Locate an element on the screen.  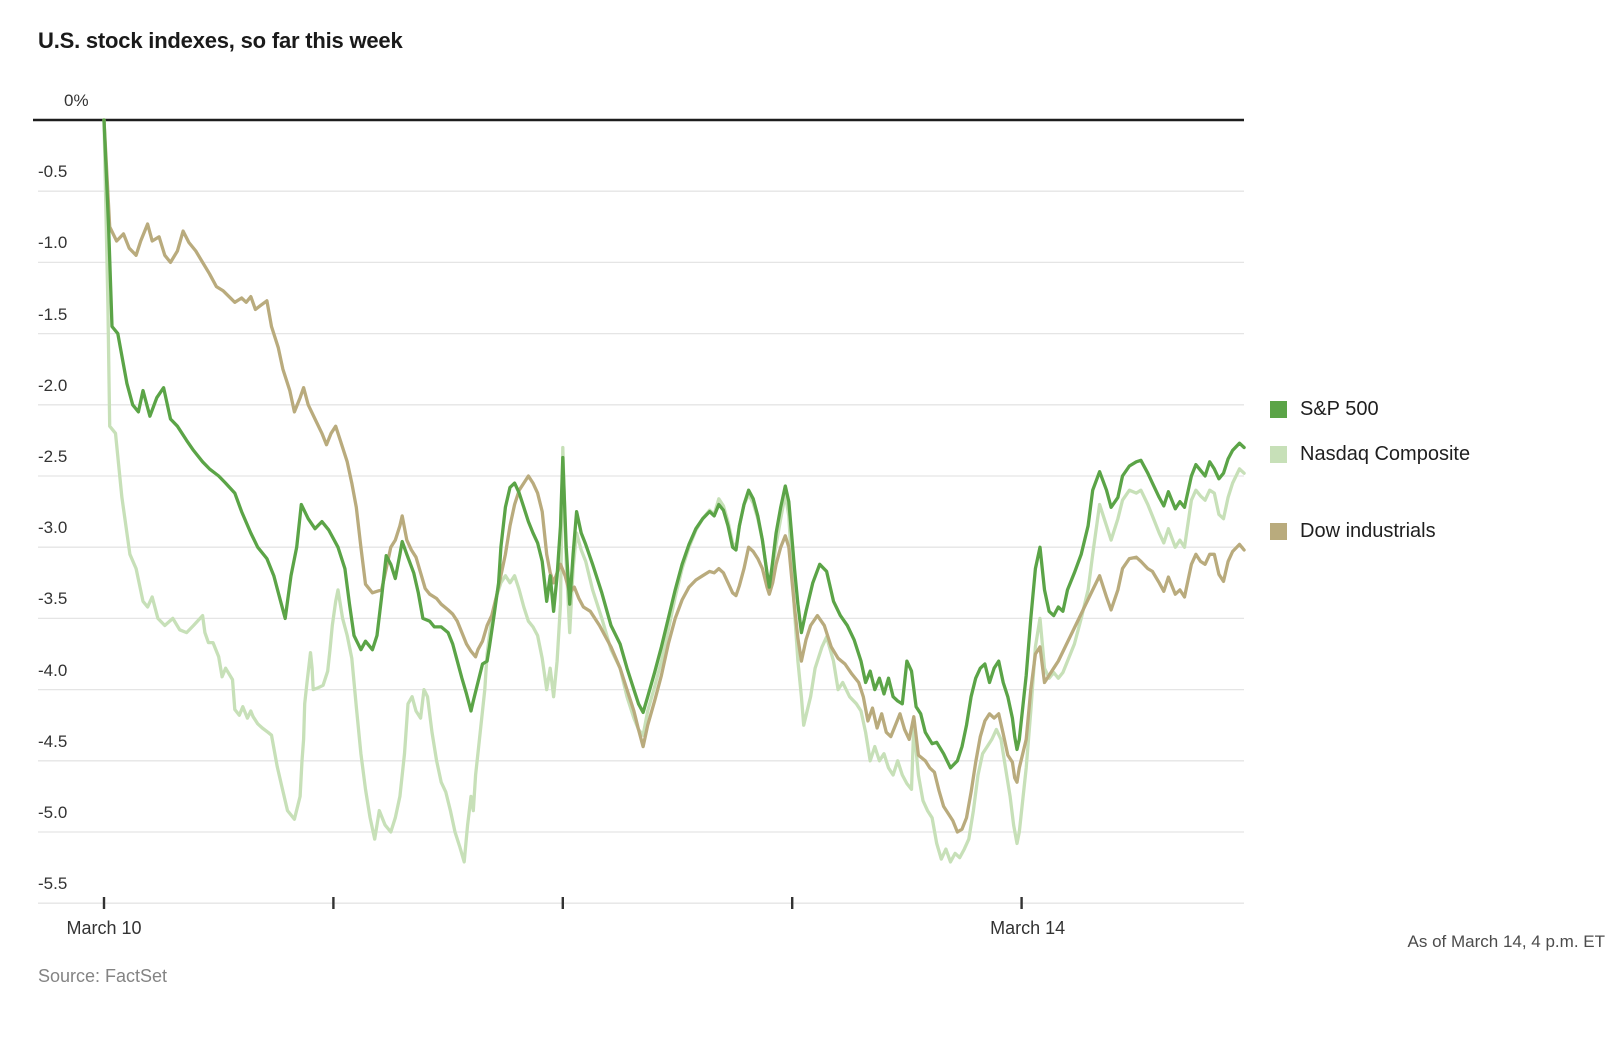
y-axis-label: -1.5 is located at coordinates (53, 314).